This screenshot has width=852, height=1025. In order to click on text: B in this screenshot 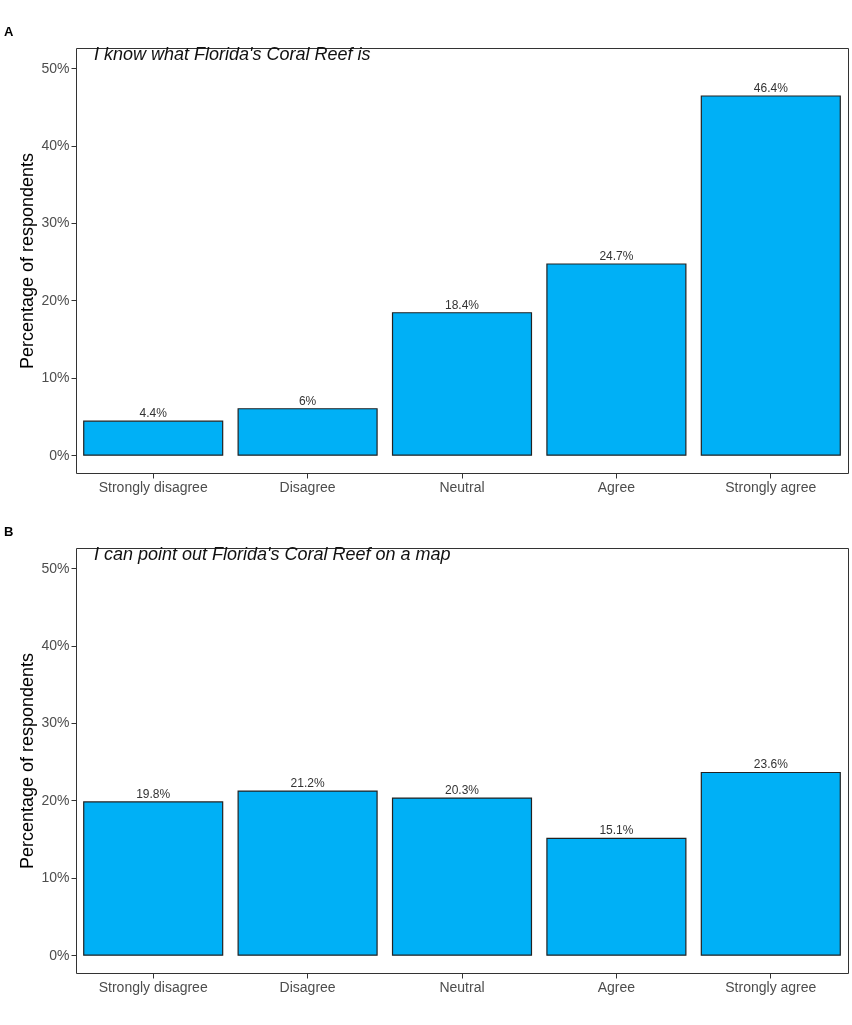, I will do `click(9, 531)`.